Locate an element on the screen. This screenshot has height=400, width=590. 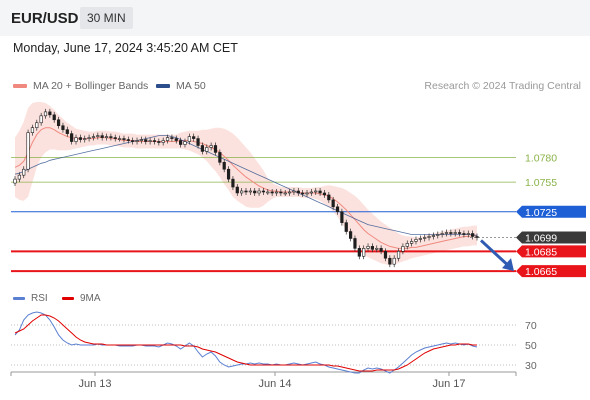
projection-arrow-head is located at coordinates (508, 265).